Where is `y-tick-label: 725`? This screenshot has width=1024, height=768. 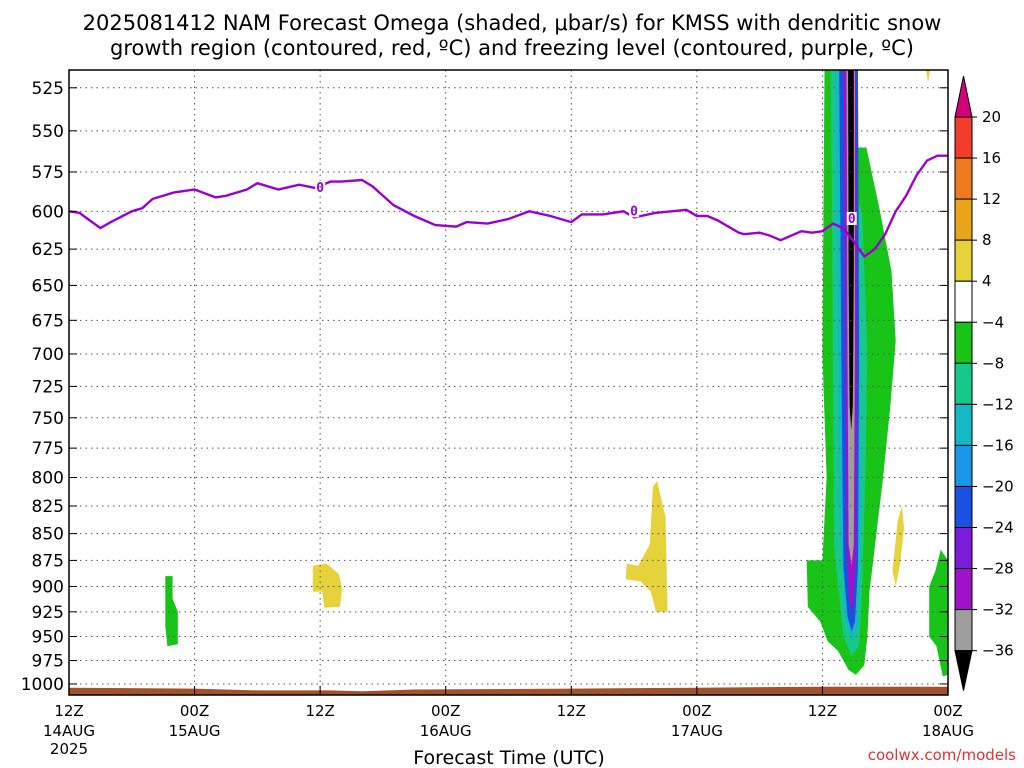
y-tick-label: 725 is located at coordinates (48, 387).